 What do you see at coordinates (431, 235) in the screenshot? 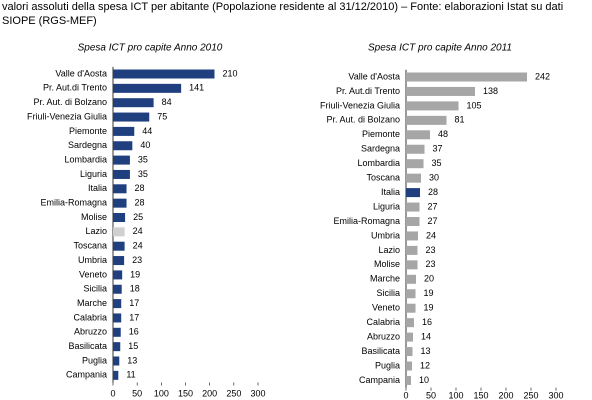
I see `value-label: 24` at bounding box center [431, 235].